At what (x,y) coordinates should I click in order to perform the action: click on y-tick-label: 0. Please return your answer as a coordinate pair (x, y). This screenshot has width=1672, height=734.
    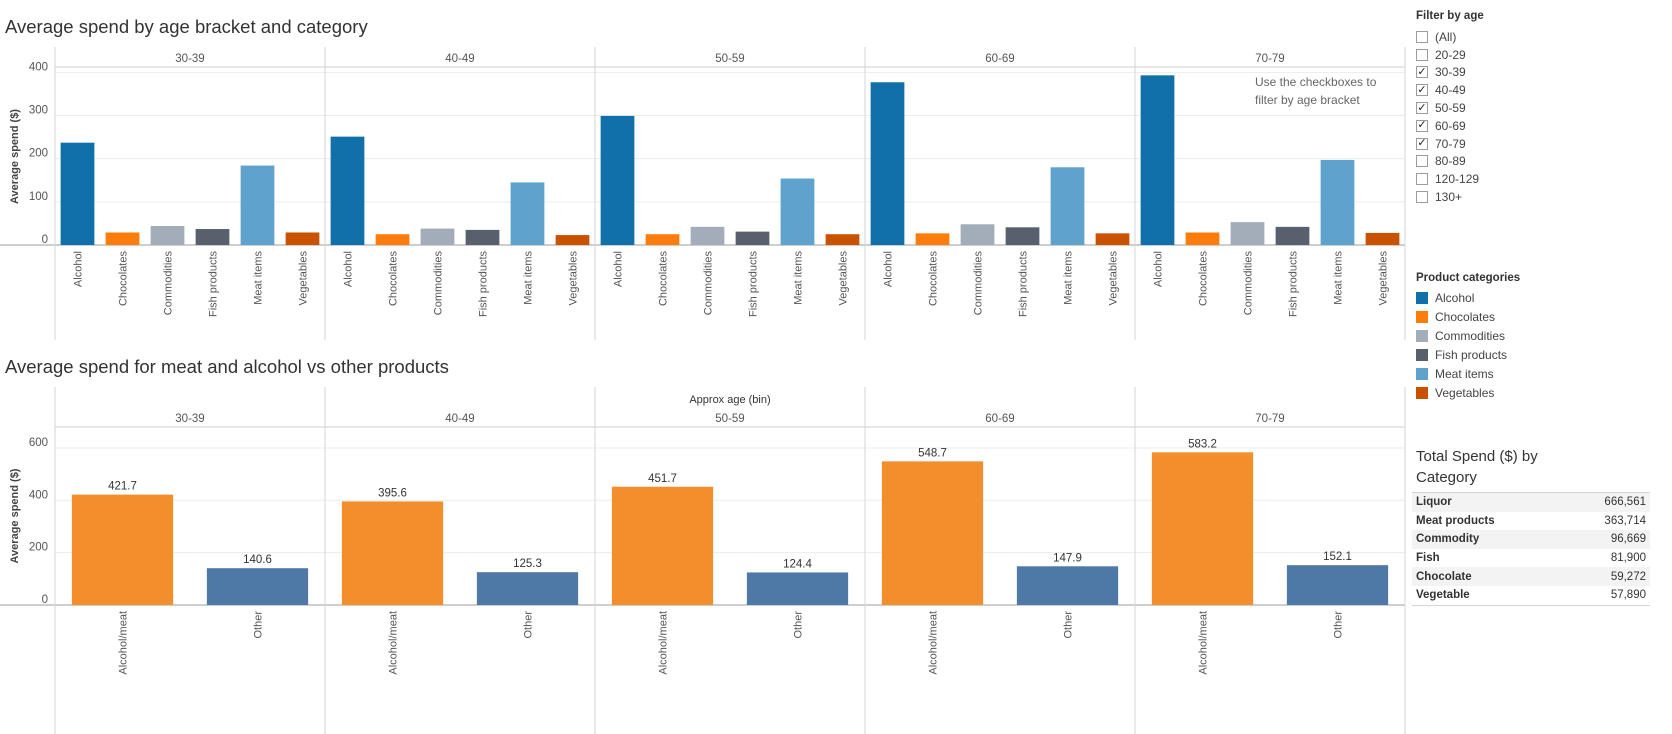
    Looking at the image, I should click on (45, 240).